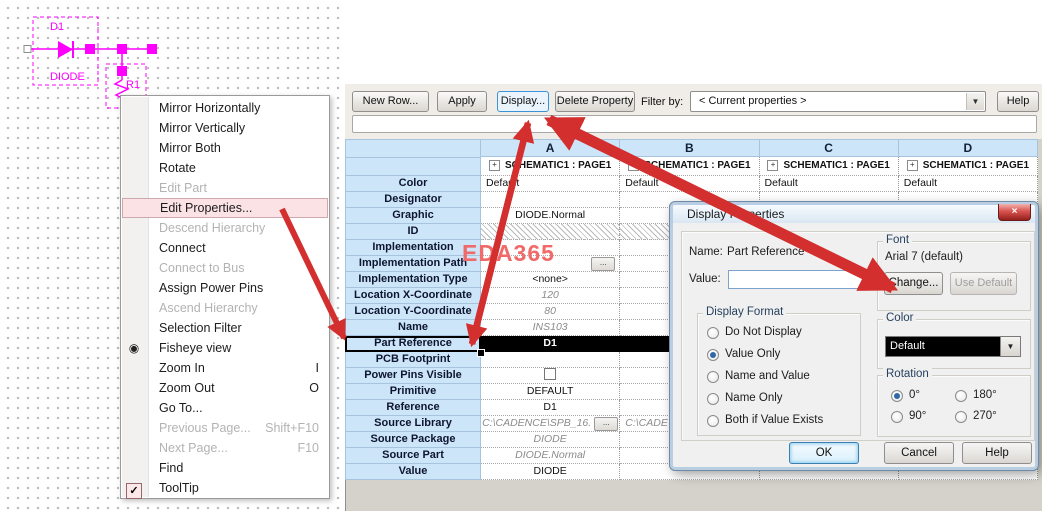 This screenshot has height=511, width=1042. What do you see at coordinates (413, 424) in the screenshot?
I see `row-label: Source Library` at bounding box center [413, 424].